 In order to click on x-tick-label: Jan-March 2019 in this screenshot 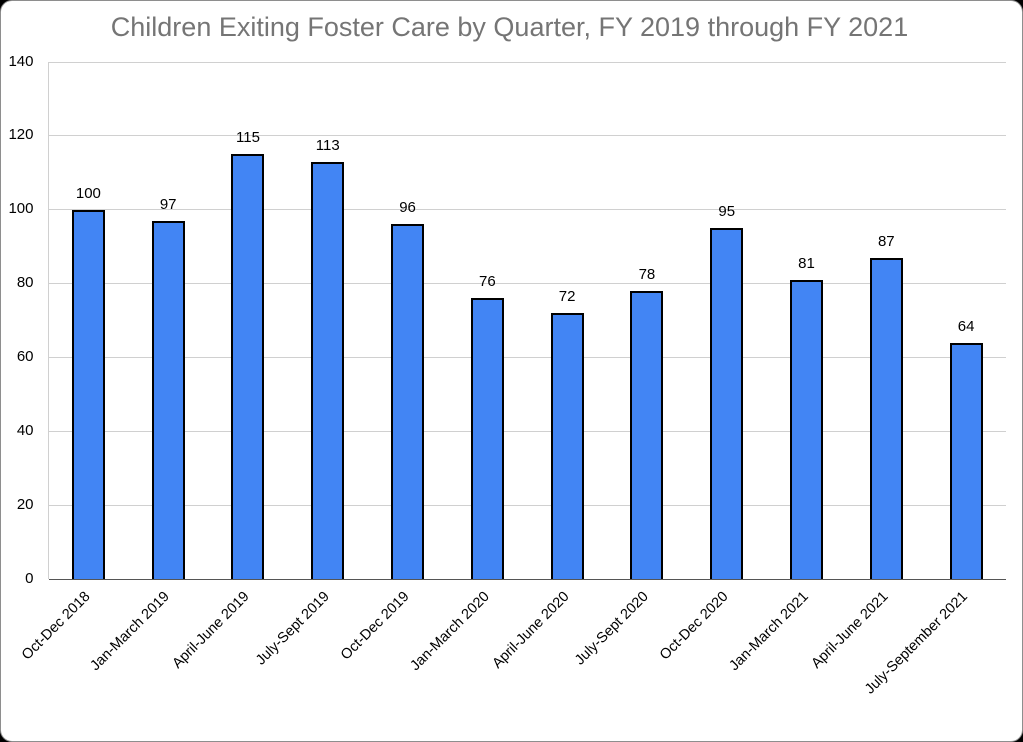, I will do `click(130, 631)`.